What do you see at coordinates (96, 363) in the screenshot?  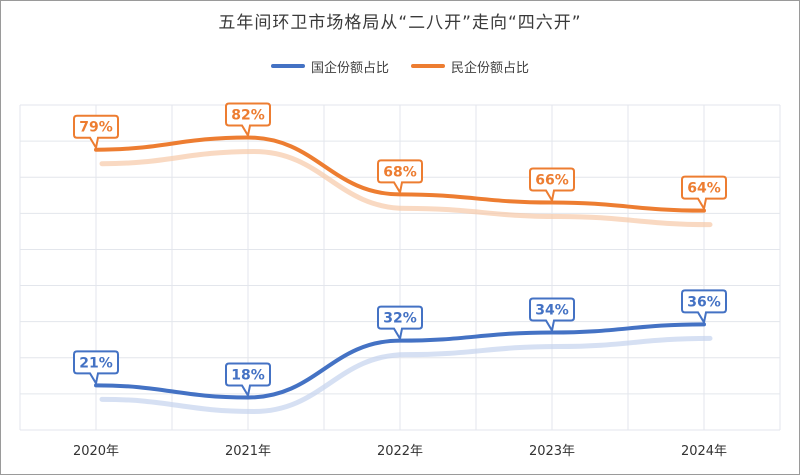 I see `data-label: 21%` at bounding box center [96, 363].